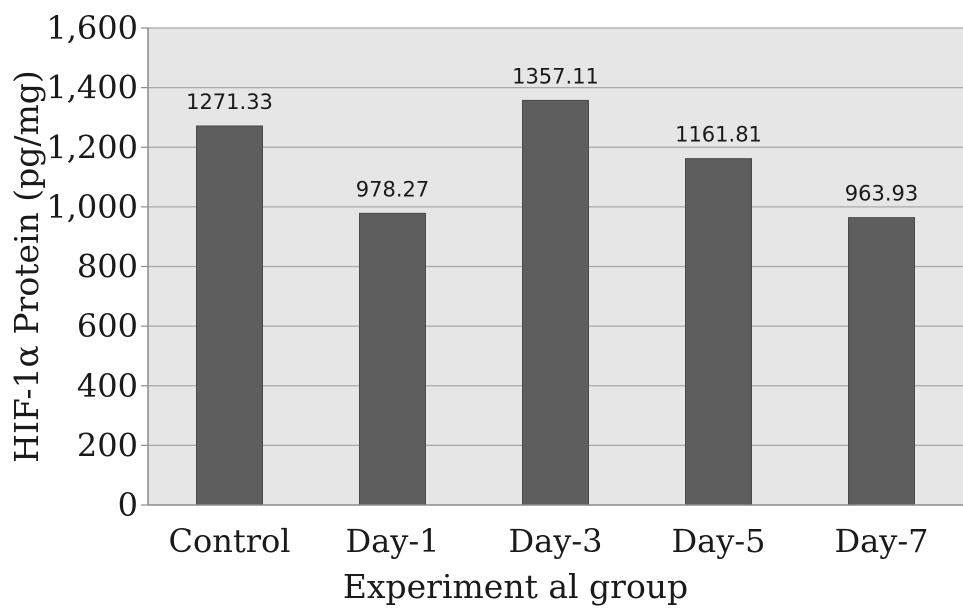 The width and height of the screenshot is (963, 613). I want to click on y-tick-label: 800, so click(107, 267).